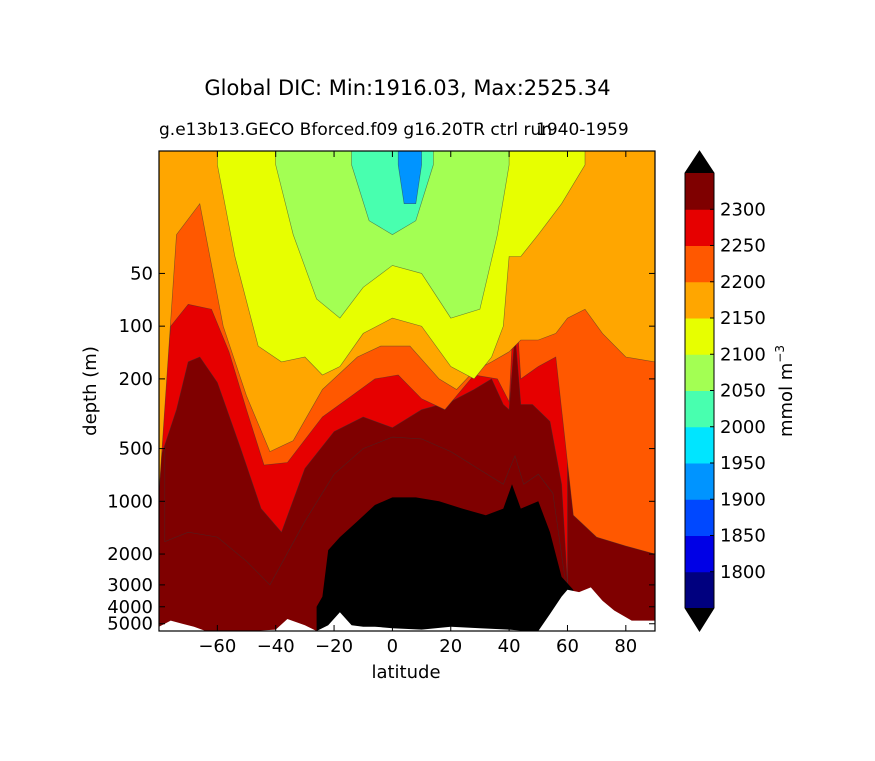 The width and height of the screenshot is (875, 761). Describe the element at coordinates (407, 609) in the screenshot. I see `bottom-topography` at that location.